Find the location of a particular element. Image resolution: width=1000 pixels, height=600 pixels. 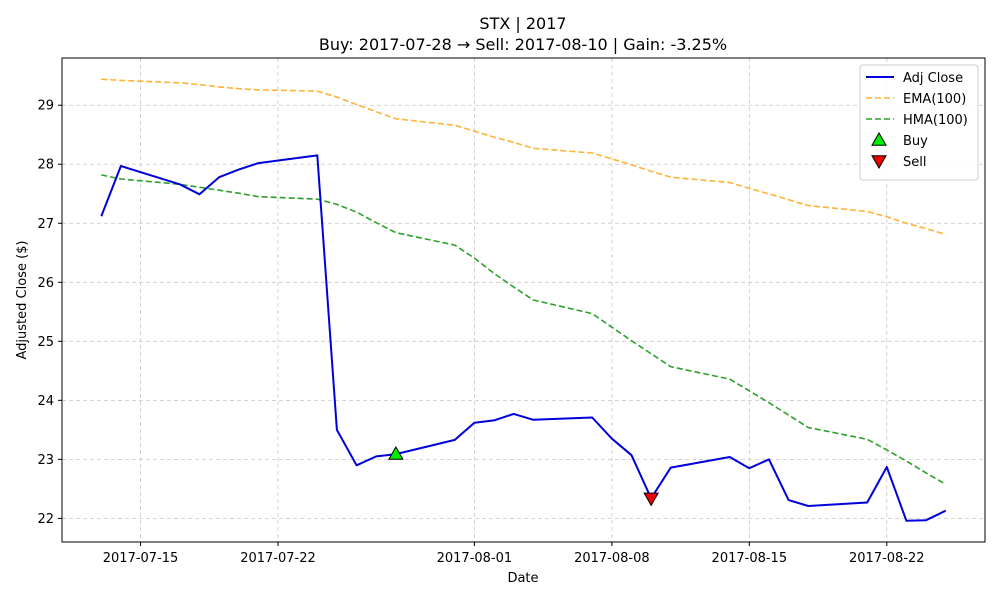

x-tick-label: 2017-07-15 is located at coordinates (141, 558).